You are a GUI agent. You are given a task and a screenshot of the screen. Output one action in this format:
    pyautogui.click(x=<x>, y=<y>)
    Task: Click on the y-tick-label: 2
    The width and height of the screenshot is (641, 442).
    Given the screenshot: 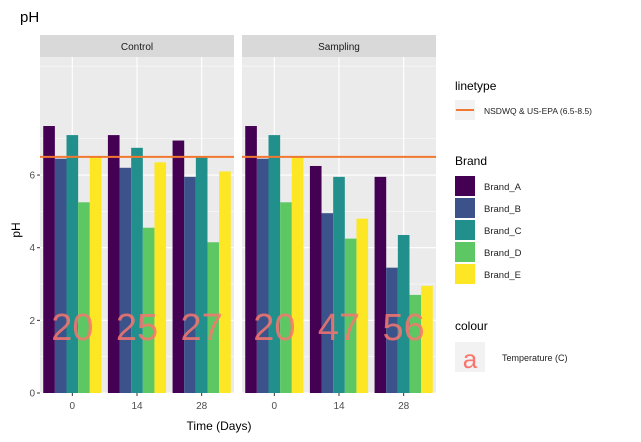 What is the action you would take?
    pyautogui.click(x=32, y=321)
    